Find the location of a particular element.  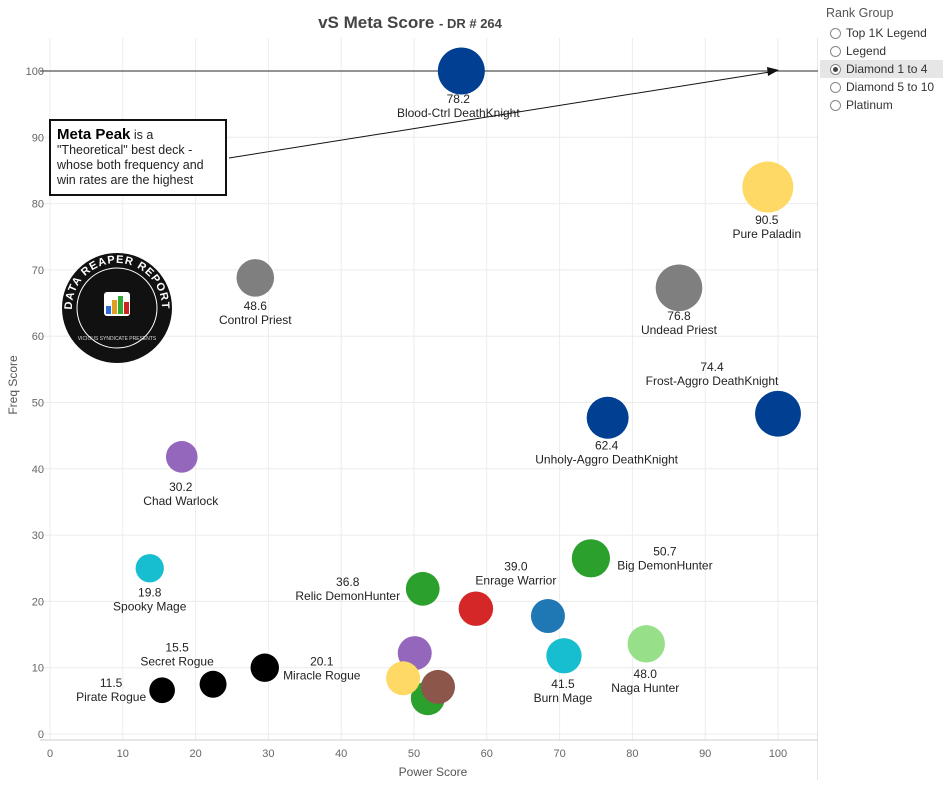

bubble-label: Burn Mage is located at coordinates (563, 698).